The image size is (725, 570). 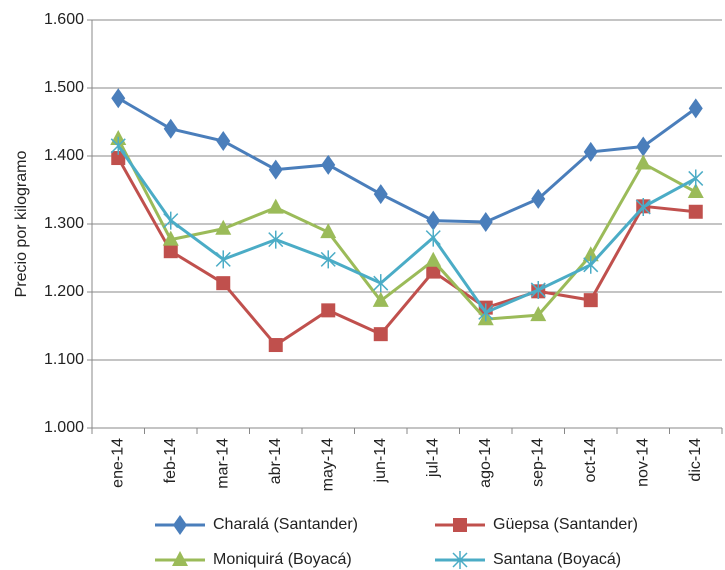 What do you see at coordinates (64, 359) in the screenshot?
I see `y-tick-label: 1.100` at bounding box center [64, 359].